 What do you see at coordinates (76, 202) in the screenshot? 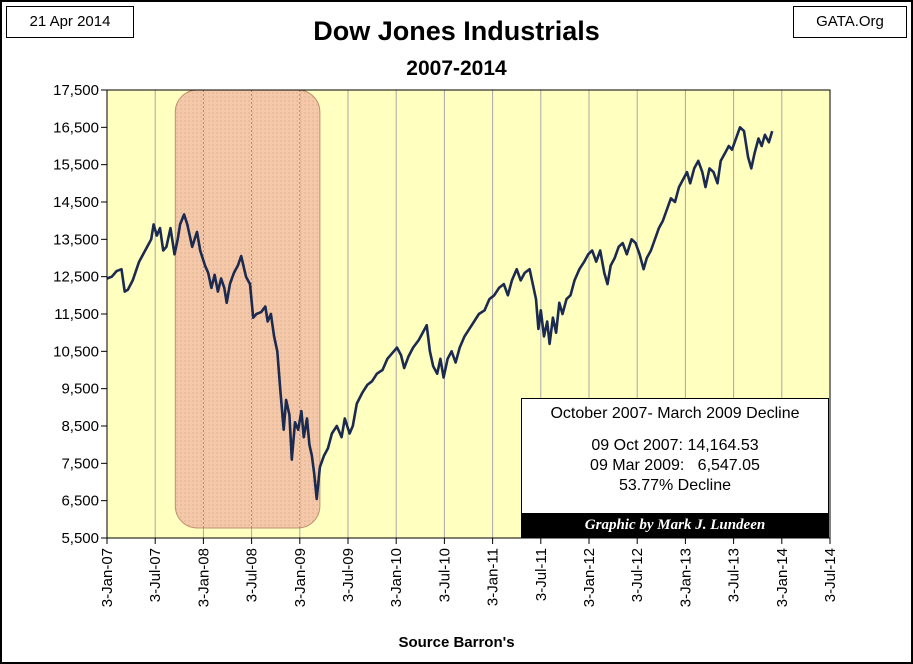
I see `y-tick-label: 14,500` at bounding box center [76, 202].